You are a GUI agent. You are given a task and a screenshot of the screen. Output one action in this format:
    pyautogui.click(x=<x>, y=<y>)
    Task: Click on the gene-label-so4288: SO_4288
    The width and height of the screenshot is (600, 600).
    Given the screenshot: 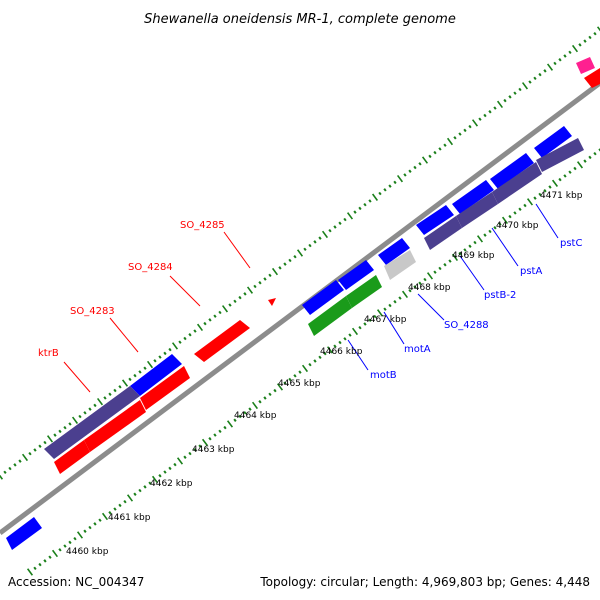 What is the action you would take?
    pyautogui.click(x=466, y=325)
    